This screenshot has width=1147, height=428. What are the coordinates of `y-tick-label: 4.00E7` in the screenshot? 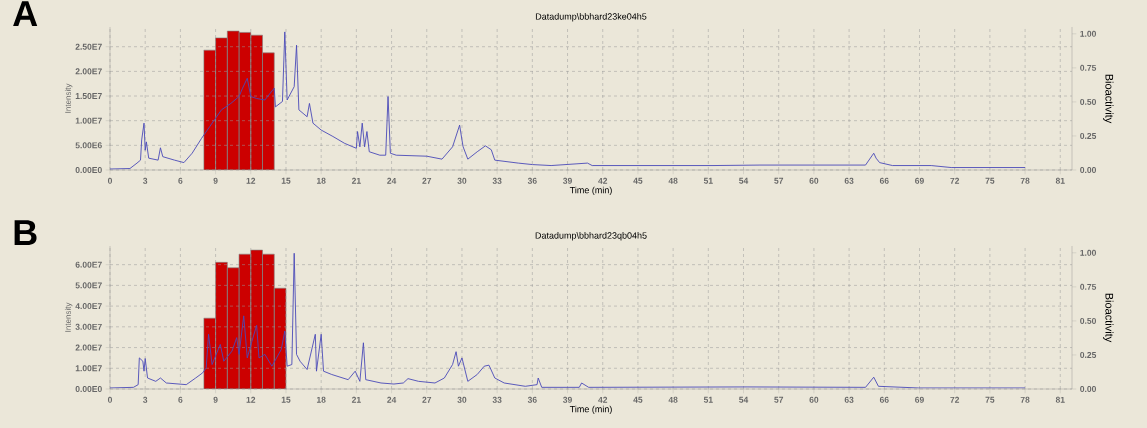 It's located at (88, 306).